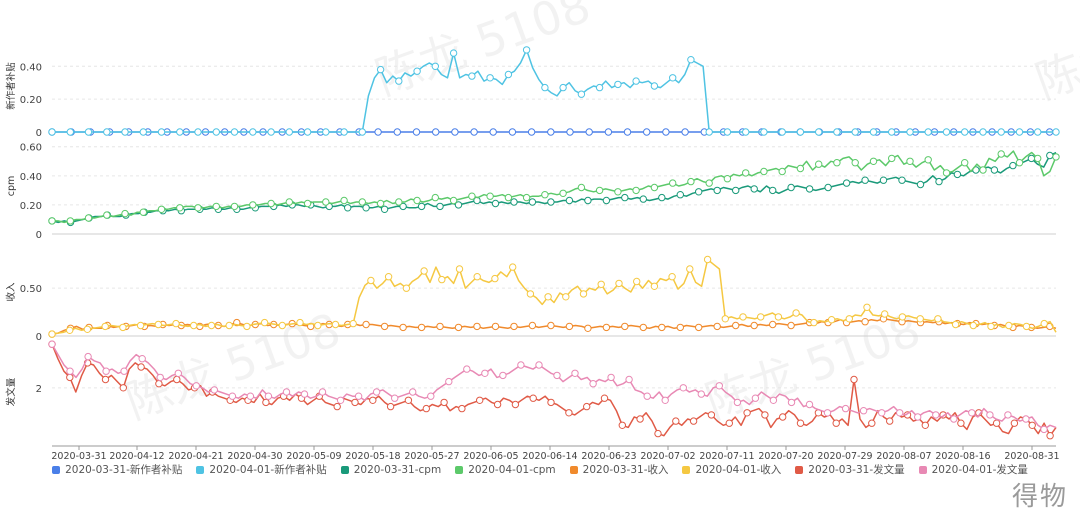 The image size is (1080, 515). Describe the element at coordinates (512, 469) in the screenshot. I see `legend-label: 2020-04-01-cpm` at that location.